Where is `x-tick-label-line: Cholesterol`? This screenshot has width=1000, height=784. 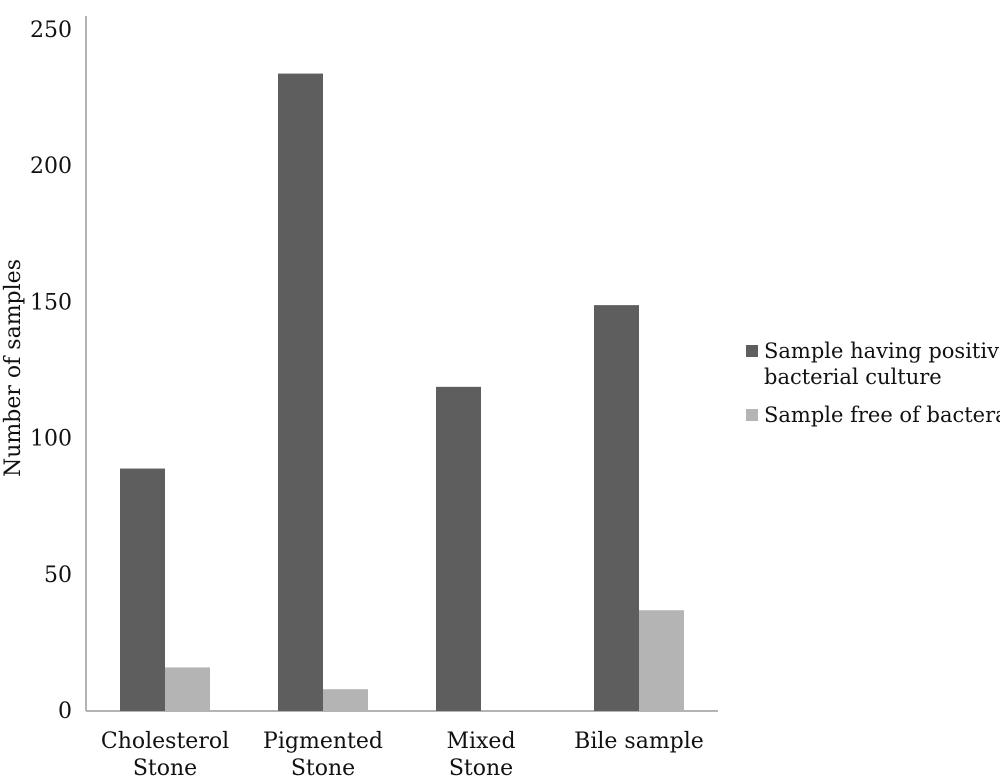 x-tick-label-line: Cholesterol is located at coordinates (165, 741).